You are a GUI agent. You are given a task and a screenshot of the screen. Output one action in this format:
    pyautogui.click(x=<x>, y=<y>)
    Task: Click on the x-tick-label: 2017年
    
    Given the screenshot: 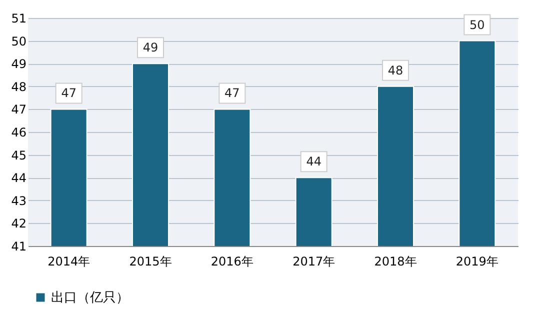 What is the action you would take?
    pyautogui.click(x=314, y=261)
    